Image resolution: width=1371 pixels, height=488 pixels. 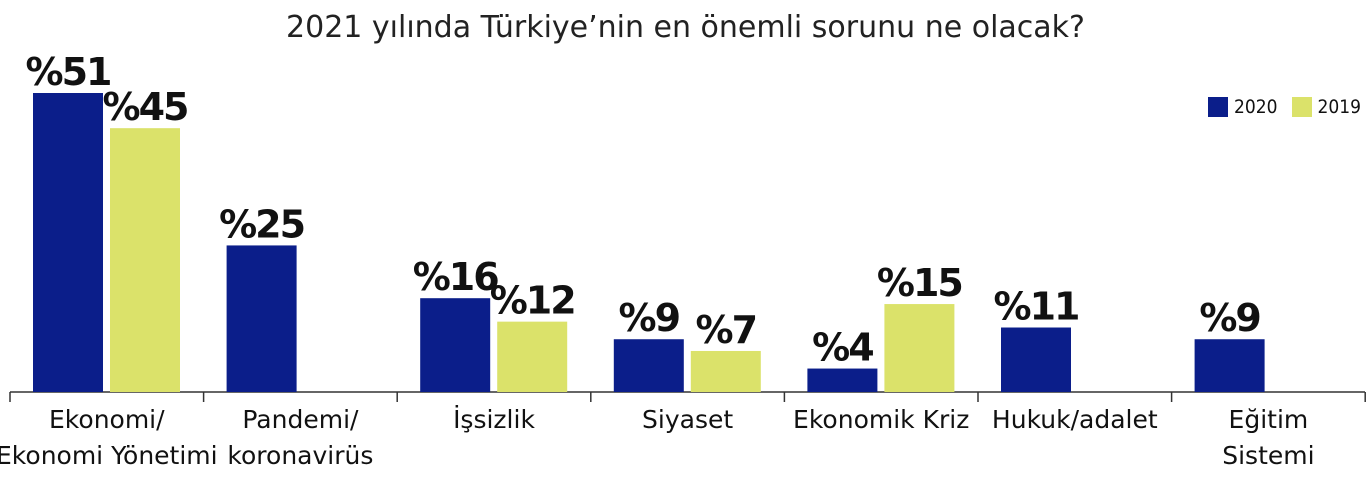 I want to click on data-label-2020-0: %51, so click(x=68, y=72).